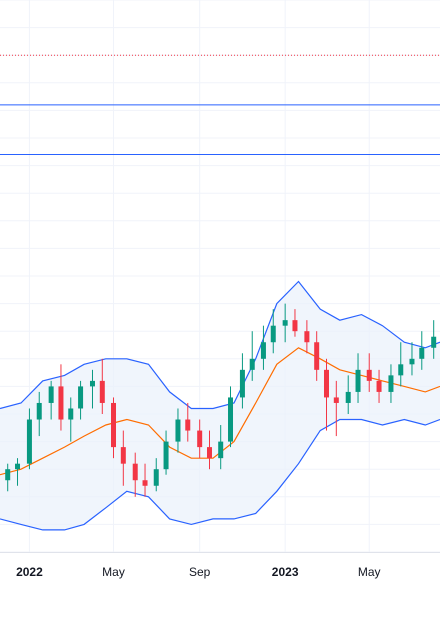  Describe the element at coordinates (220, 565) in the screenshot. I see `time-axis: 2022 May Sep 2023 May` at that location.